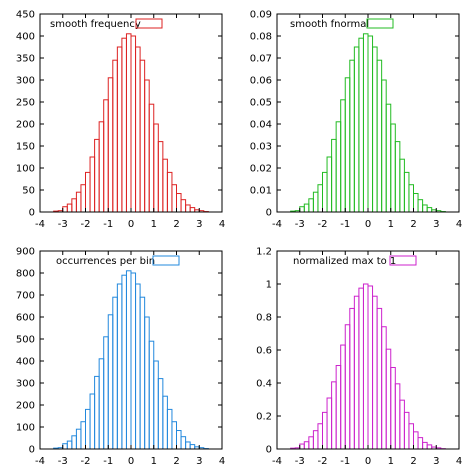  What do you see at coordinates (261, 37) in the screenshot?
I see `y-tick-label: 0.08` at bounding box center [261, 37].